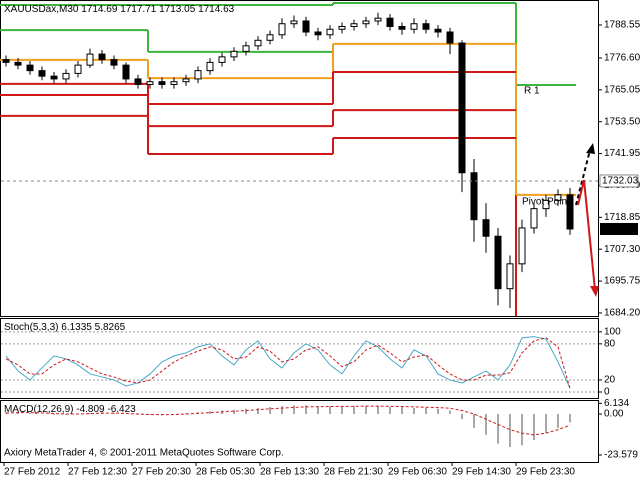 The width and height of the screenshot is (640, 480). I want to click on x-tick-label: 28 Feb 13:30, so click(289, 472).